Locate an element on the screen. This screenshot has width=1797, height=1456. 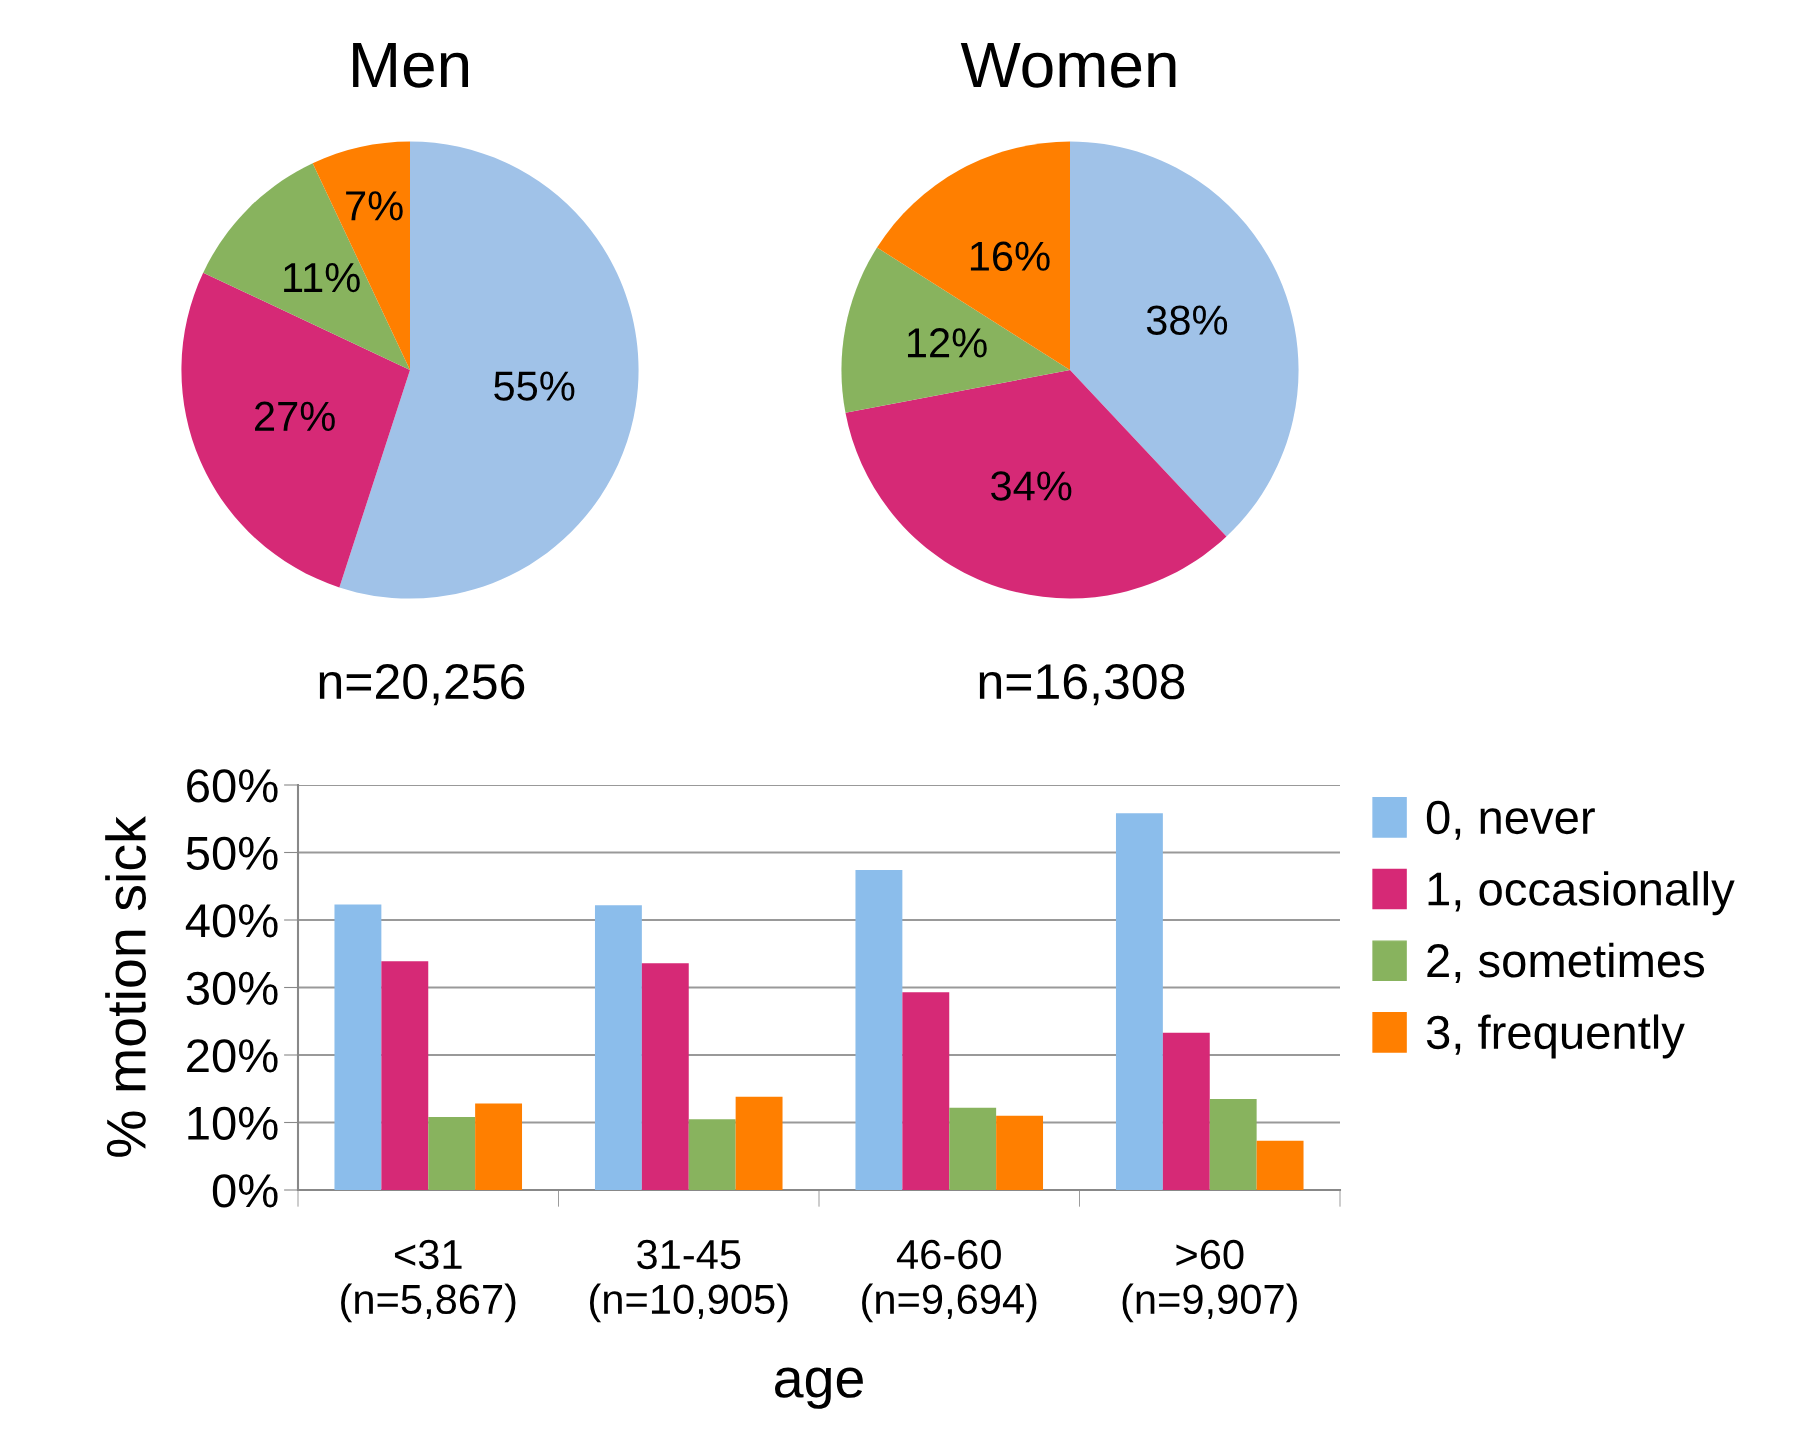
x-tick-label: 31-45 (n=10,905) is located at coordinates (688, 1281).